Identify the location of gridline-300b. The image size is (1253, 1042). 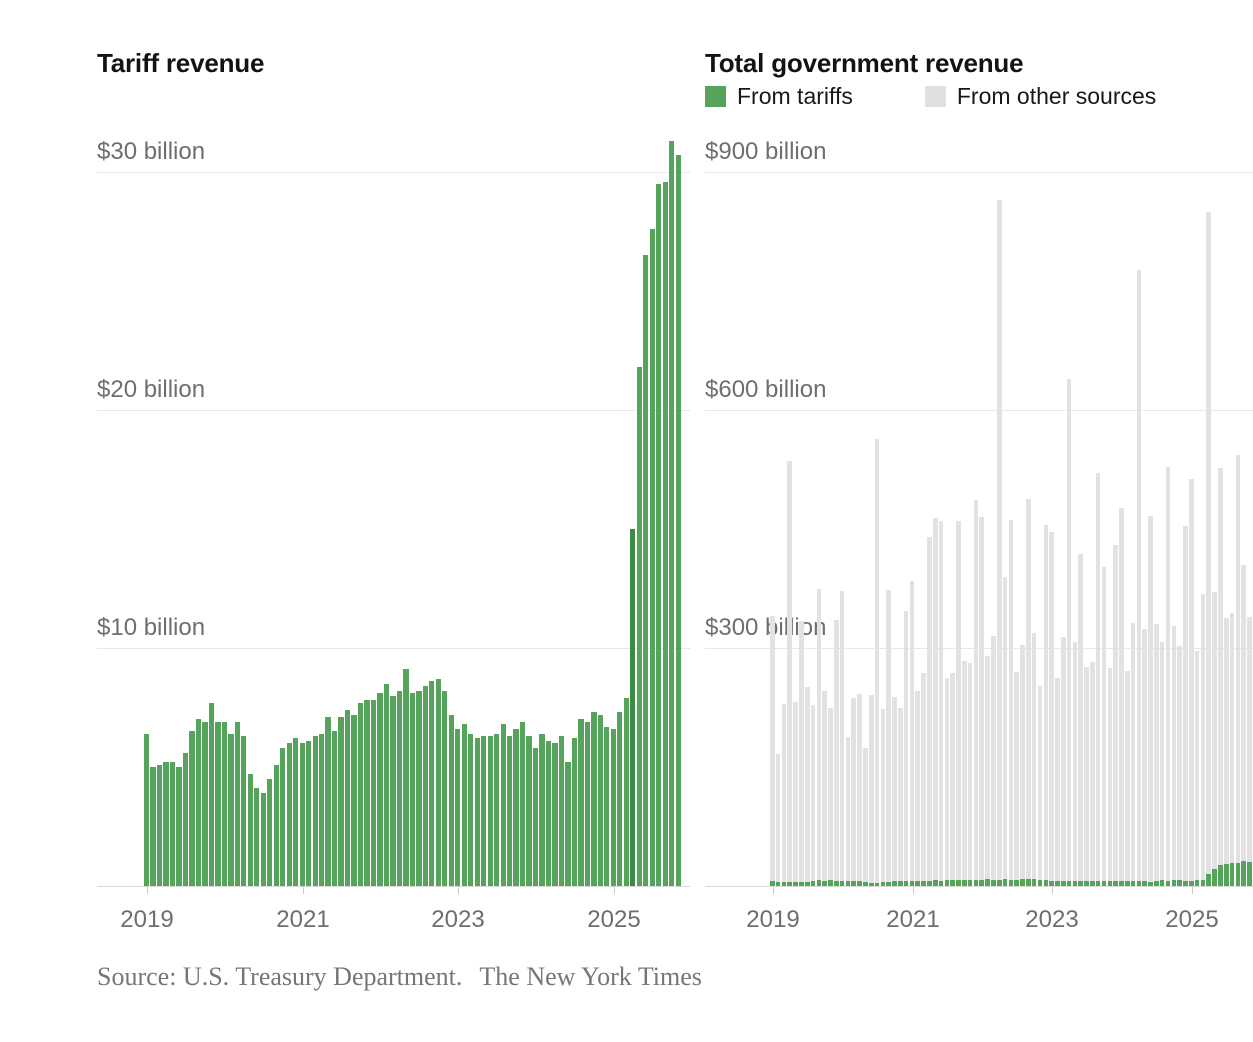
(979, 648).